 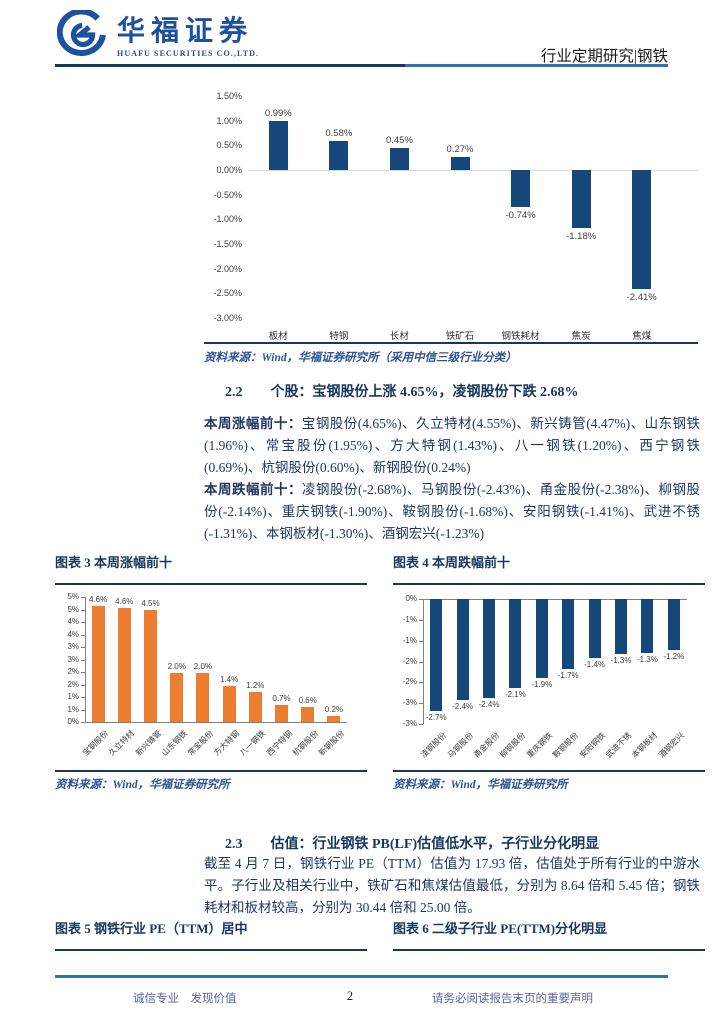 I want to click on bar-value-label: -2.7%, so click(x=436, y=717).